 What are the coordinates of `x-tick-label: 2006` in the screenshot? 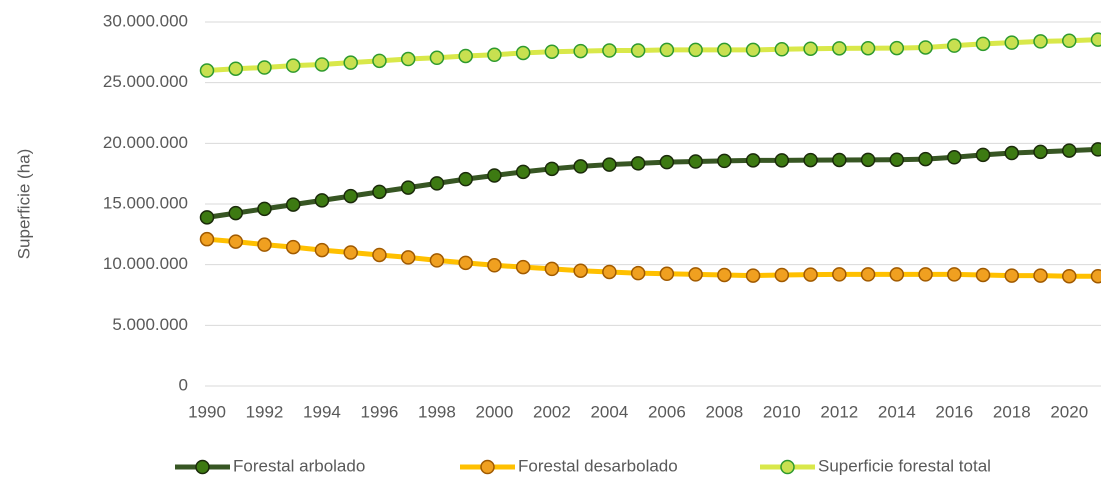 It's located at (667, 411).